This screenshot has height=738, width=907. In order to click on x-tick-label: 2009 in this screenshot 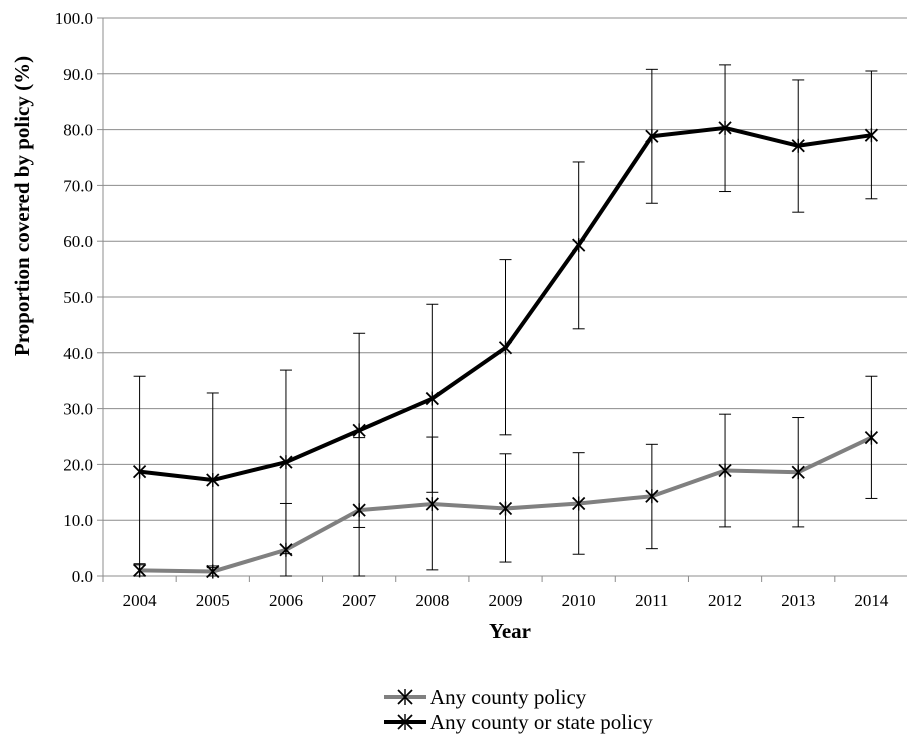, I will do `click(506, 600)`.